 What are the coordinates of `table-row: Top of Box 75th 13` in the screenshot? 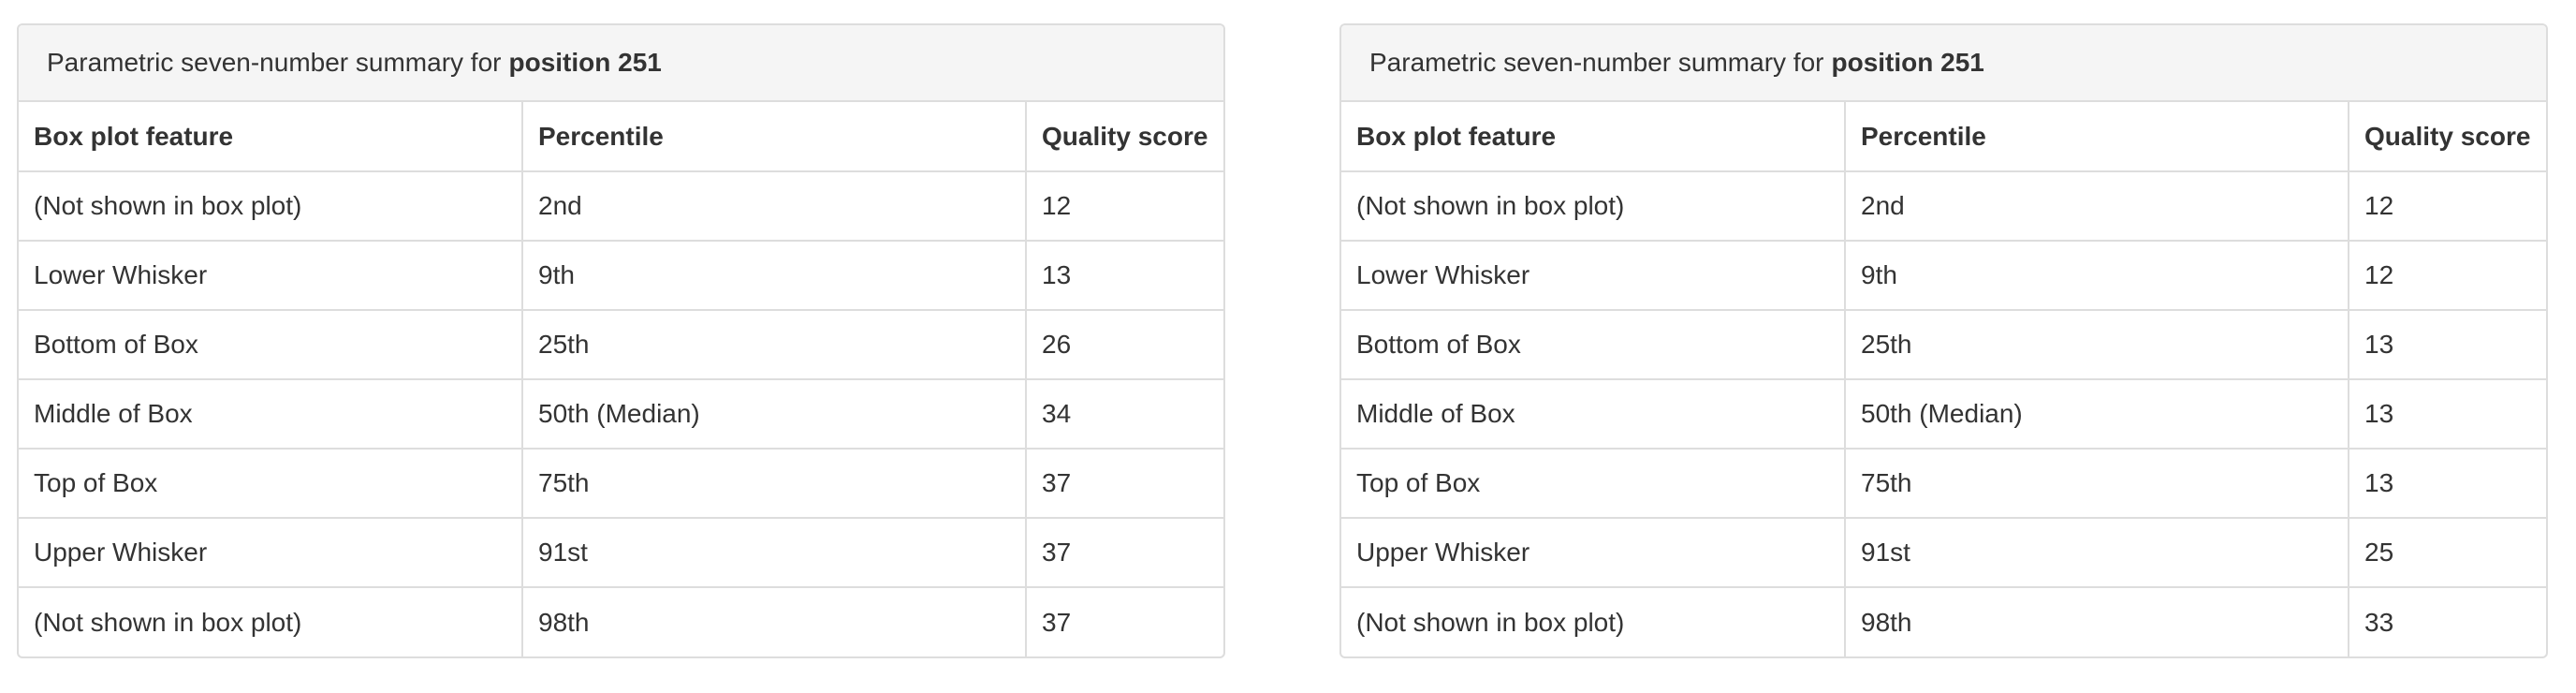 It's located at (1943, 484).